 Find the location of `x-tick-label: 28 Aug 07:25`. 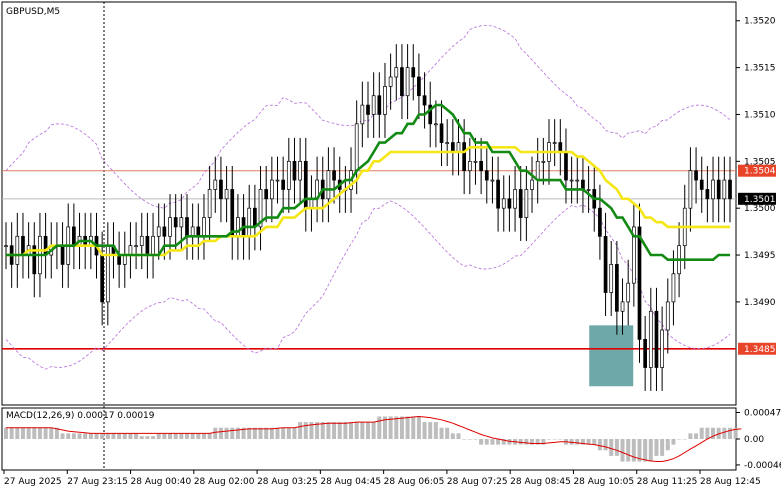

x-tick-label: 28 Aug 07:25 is located at coordinates (477, 482).